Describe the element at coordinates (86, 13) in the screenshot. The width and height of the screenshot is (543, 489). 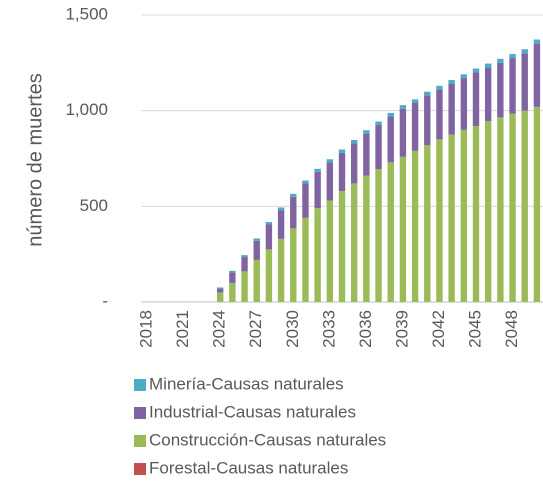
I see `y-tick-label: 1,500` at that location.